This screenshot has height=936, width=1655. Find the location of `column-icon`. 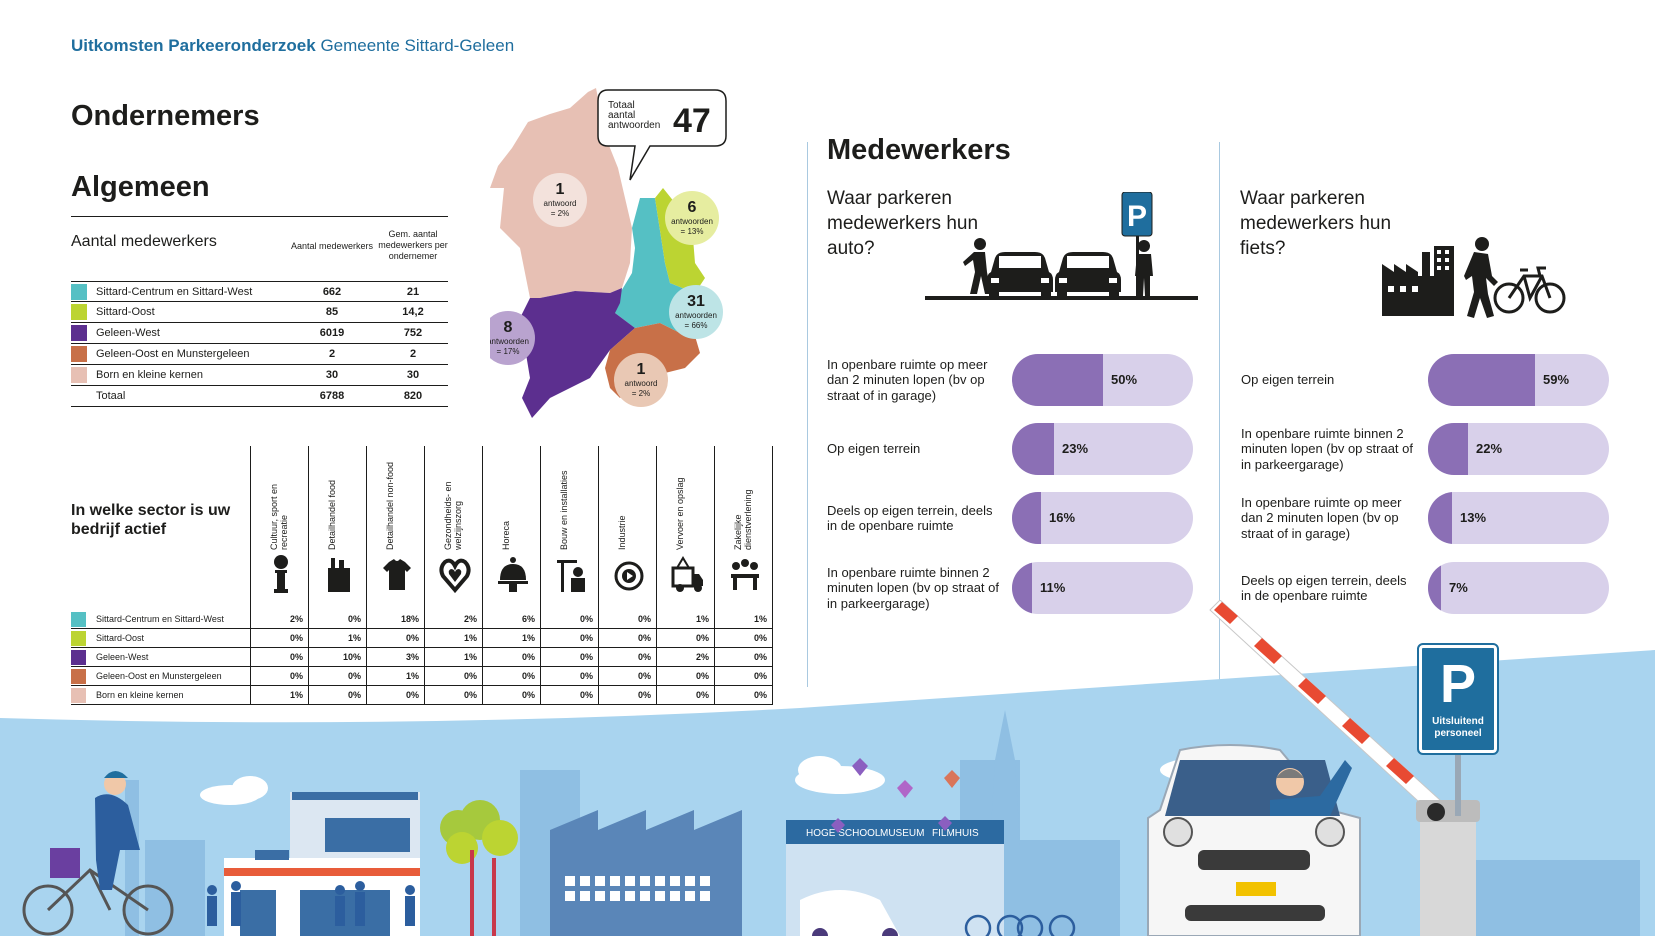

column-icon is located at coordinates (281, 574).